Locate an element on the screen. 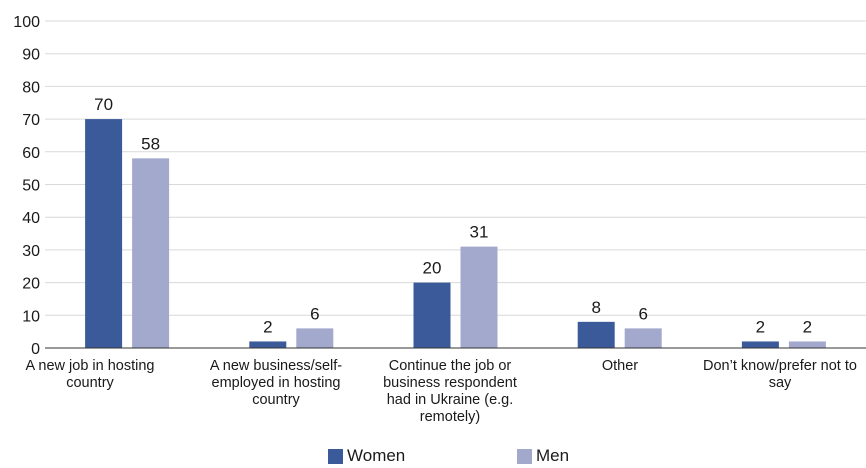 The height and width of the screenshot is (468, 866). legend-item-men: Men is located at coordinates (543, 456).